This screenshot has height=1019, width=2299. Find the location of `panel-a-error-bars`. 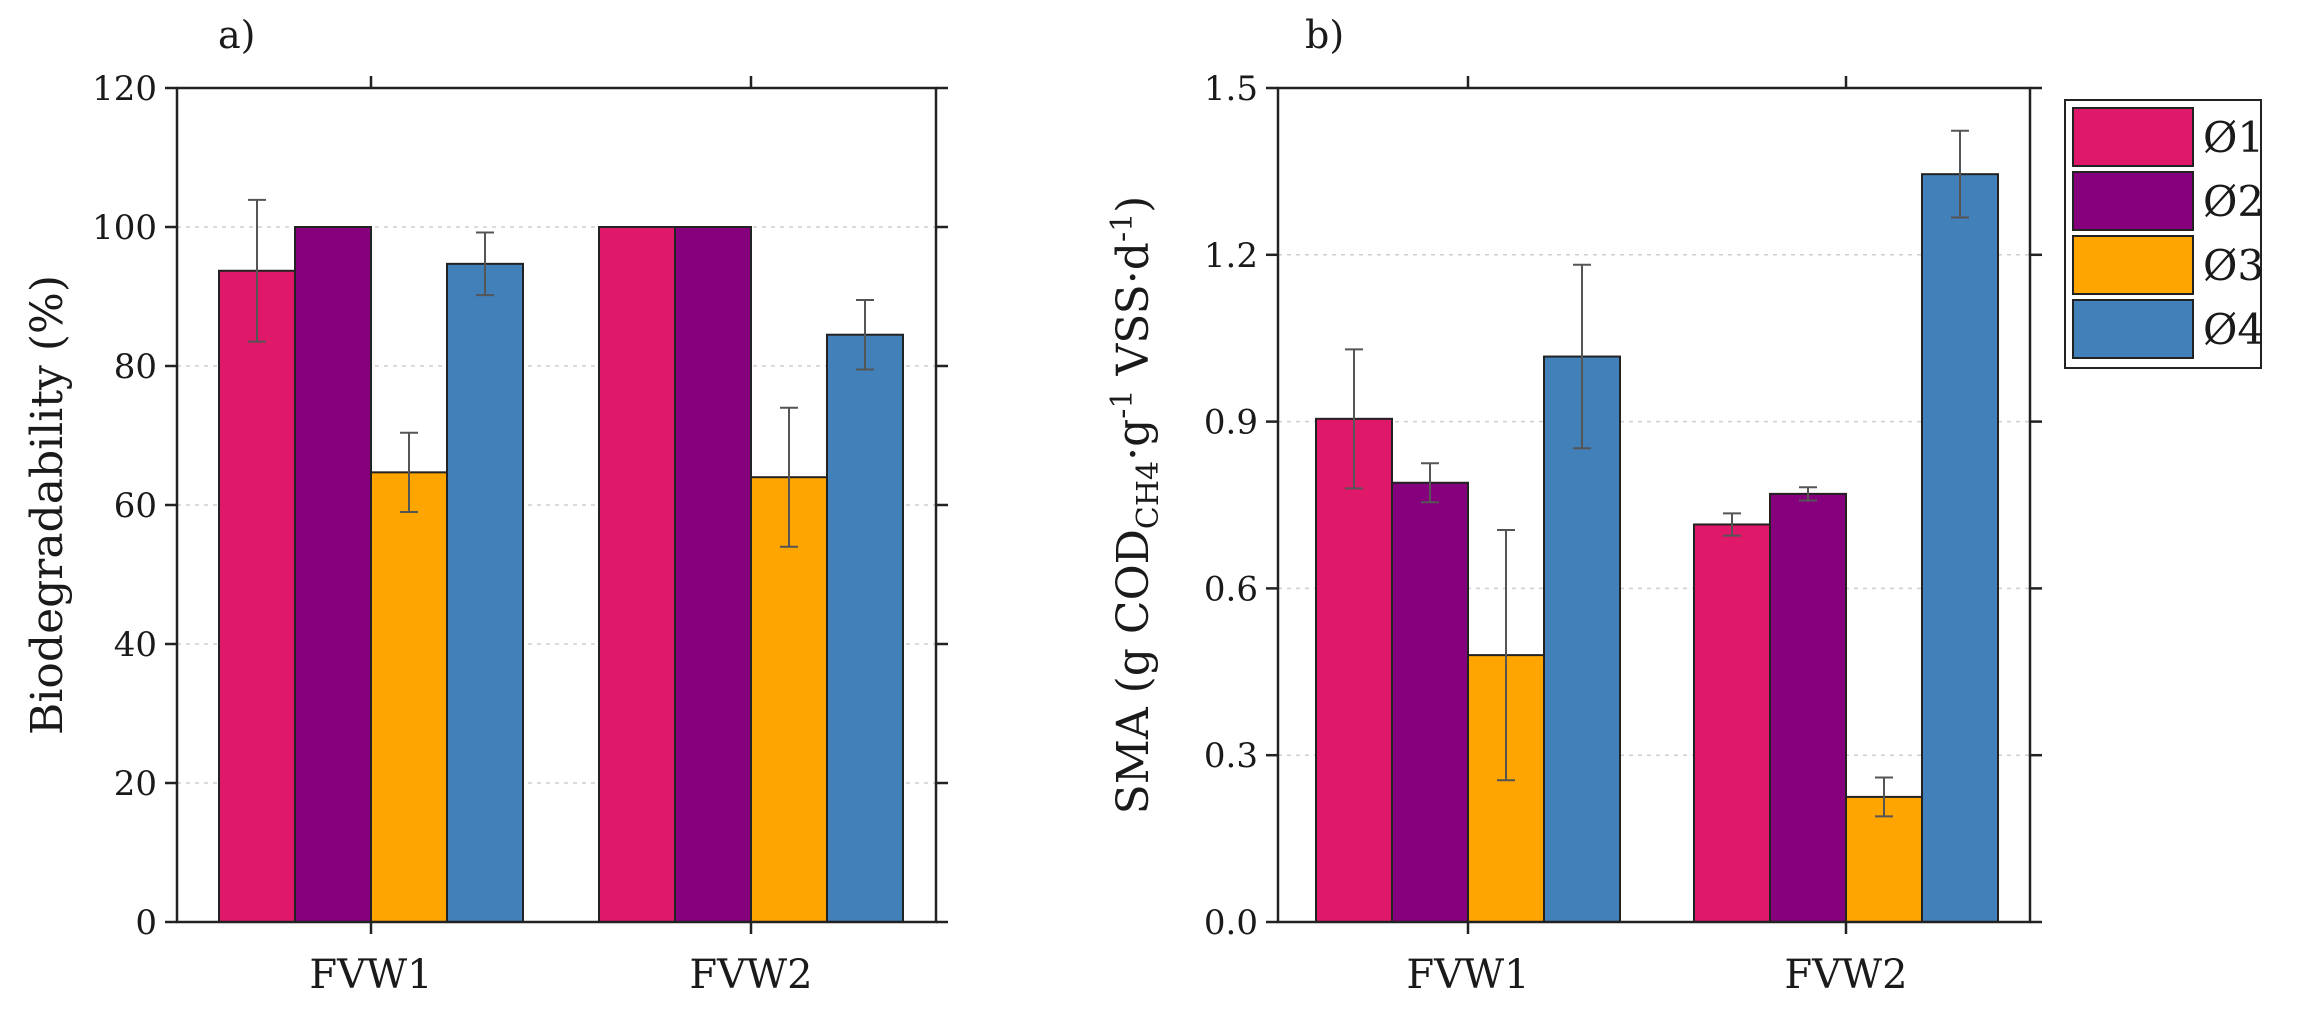

panel-a-error-bars is located at coordinates (561, 373).